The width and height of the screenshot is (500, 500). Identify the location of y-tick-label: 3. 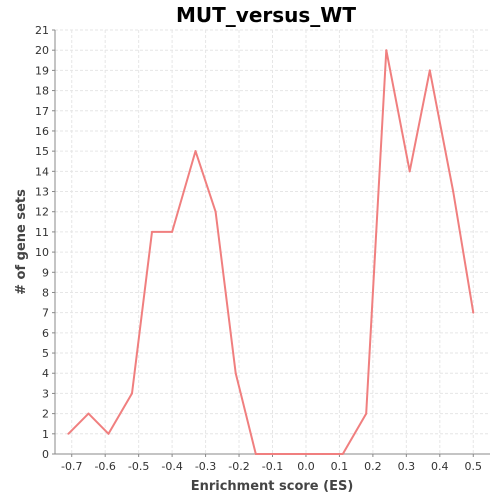
(45, 393).